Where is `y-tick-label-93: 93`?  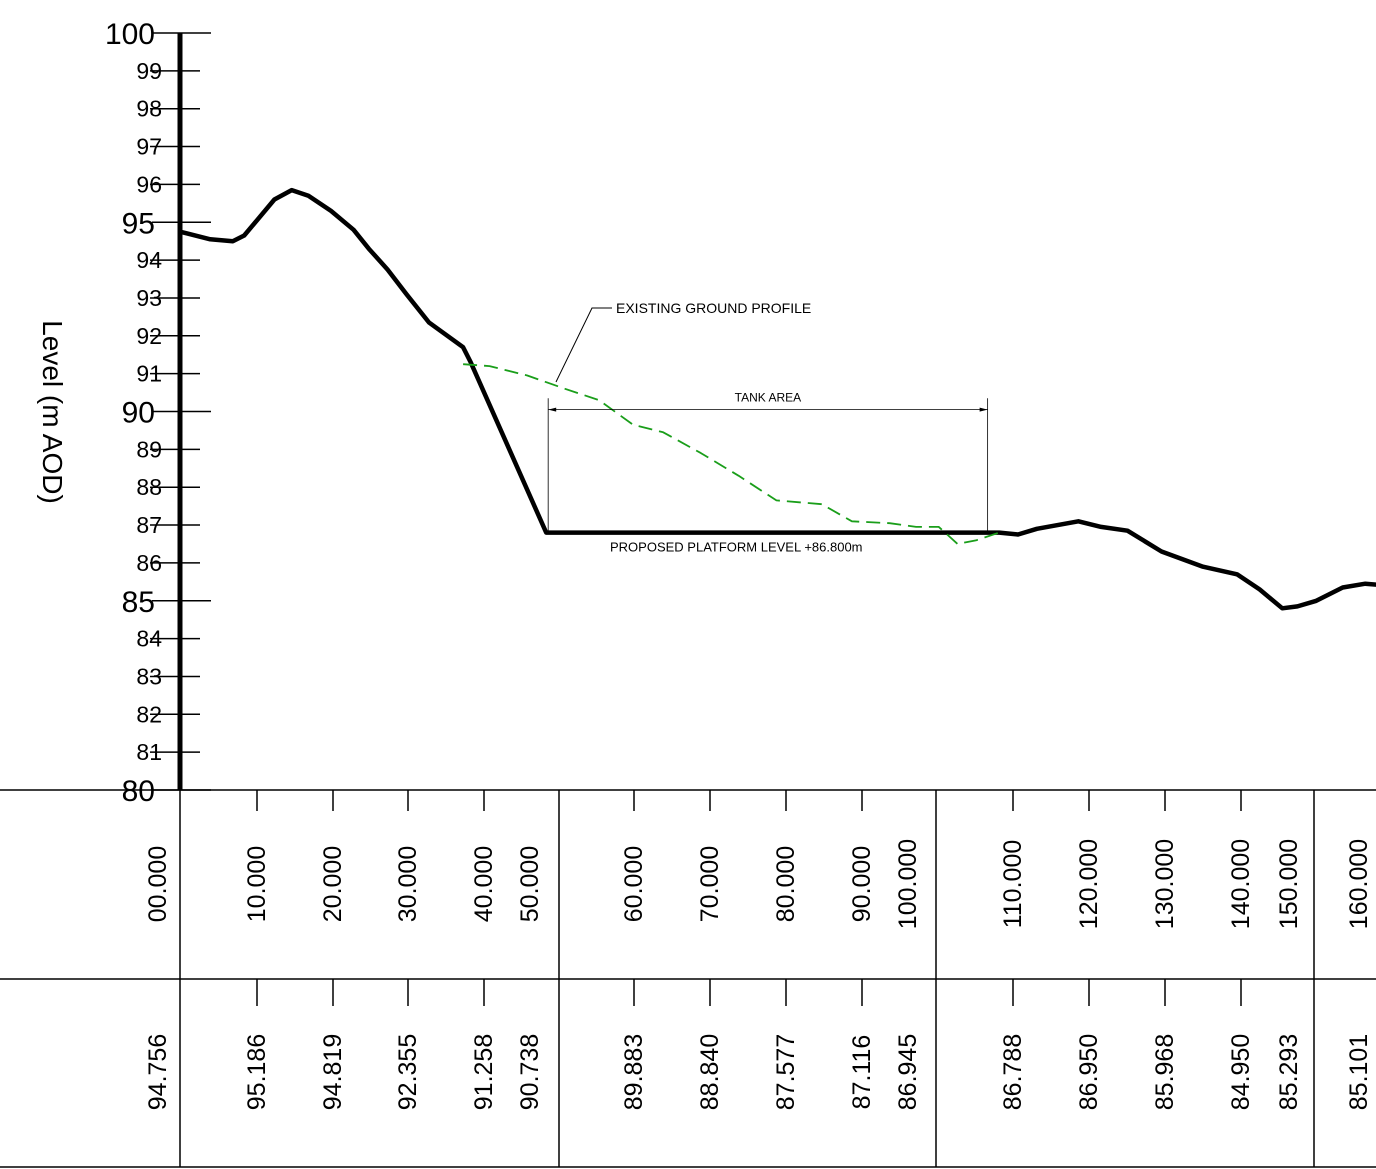
y-tick-label-93: 93 is located at coordinates (149, 298).